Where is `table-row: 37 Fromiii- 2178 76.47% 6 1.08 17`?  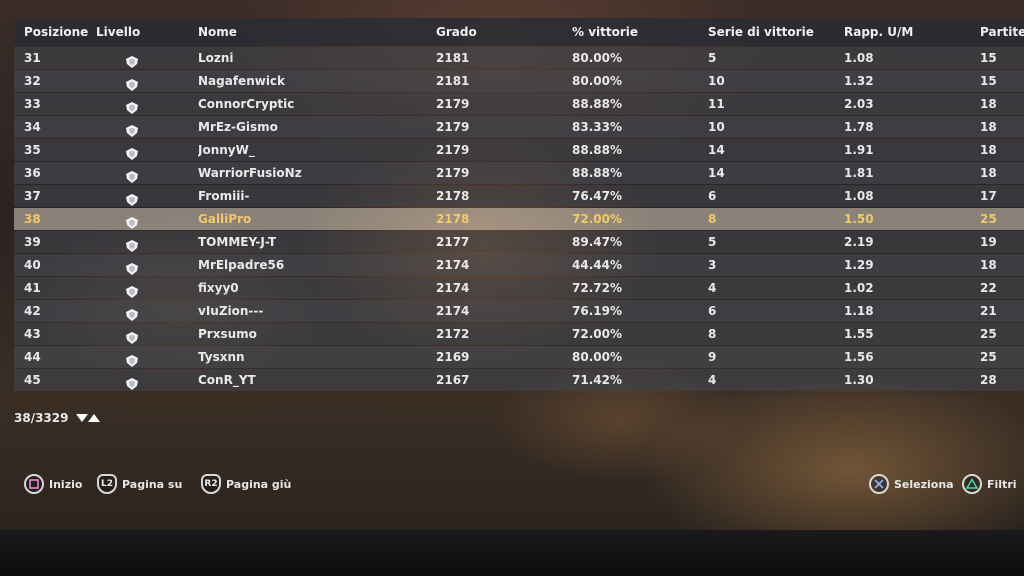 table-row: 37 Fromiii- 2178 76.47% 6 1.08 17 is located at coordinates (519, 196).